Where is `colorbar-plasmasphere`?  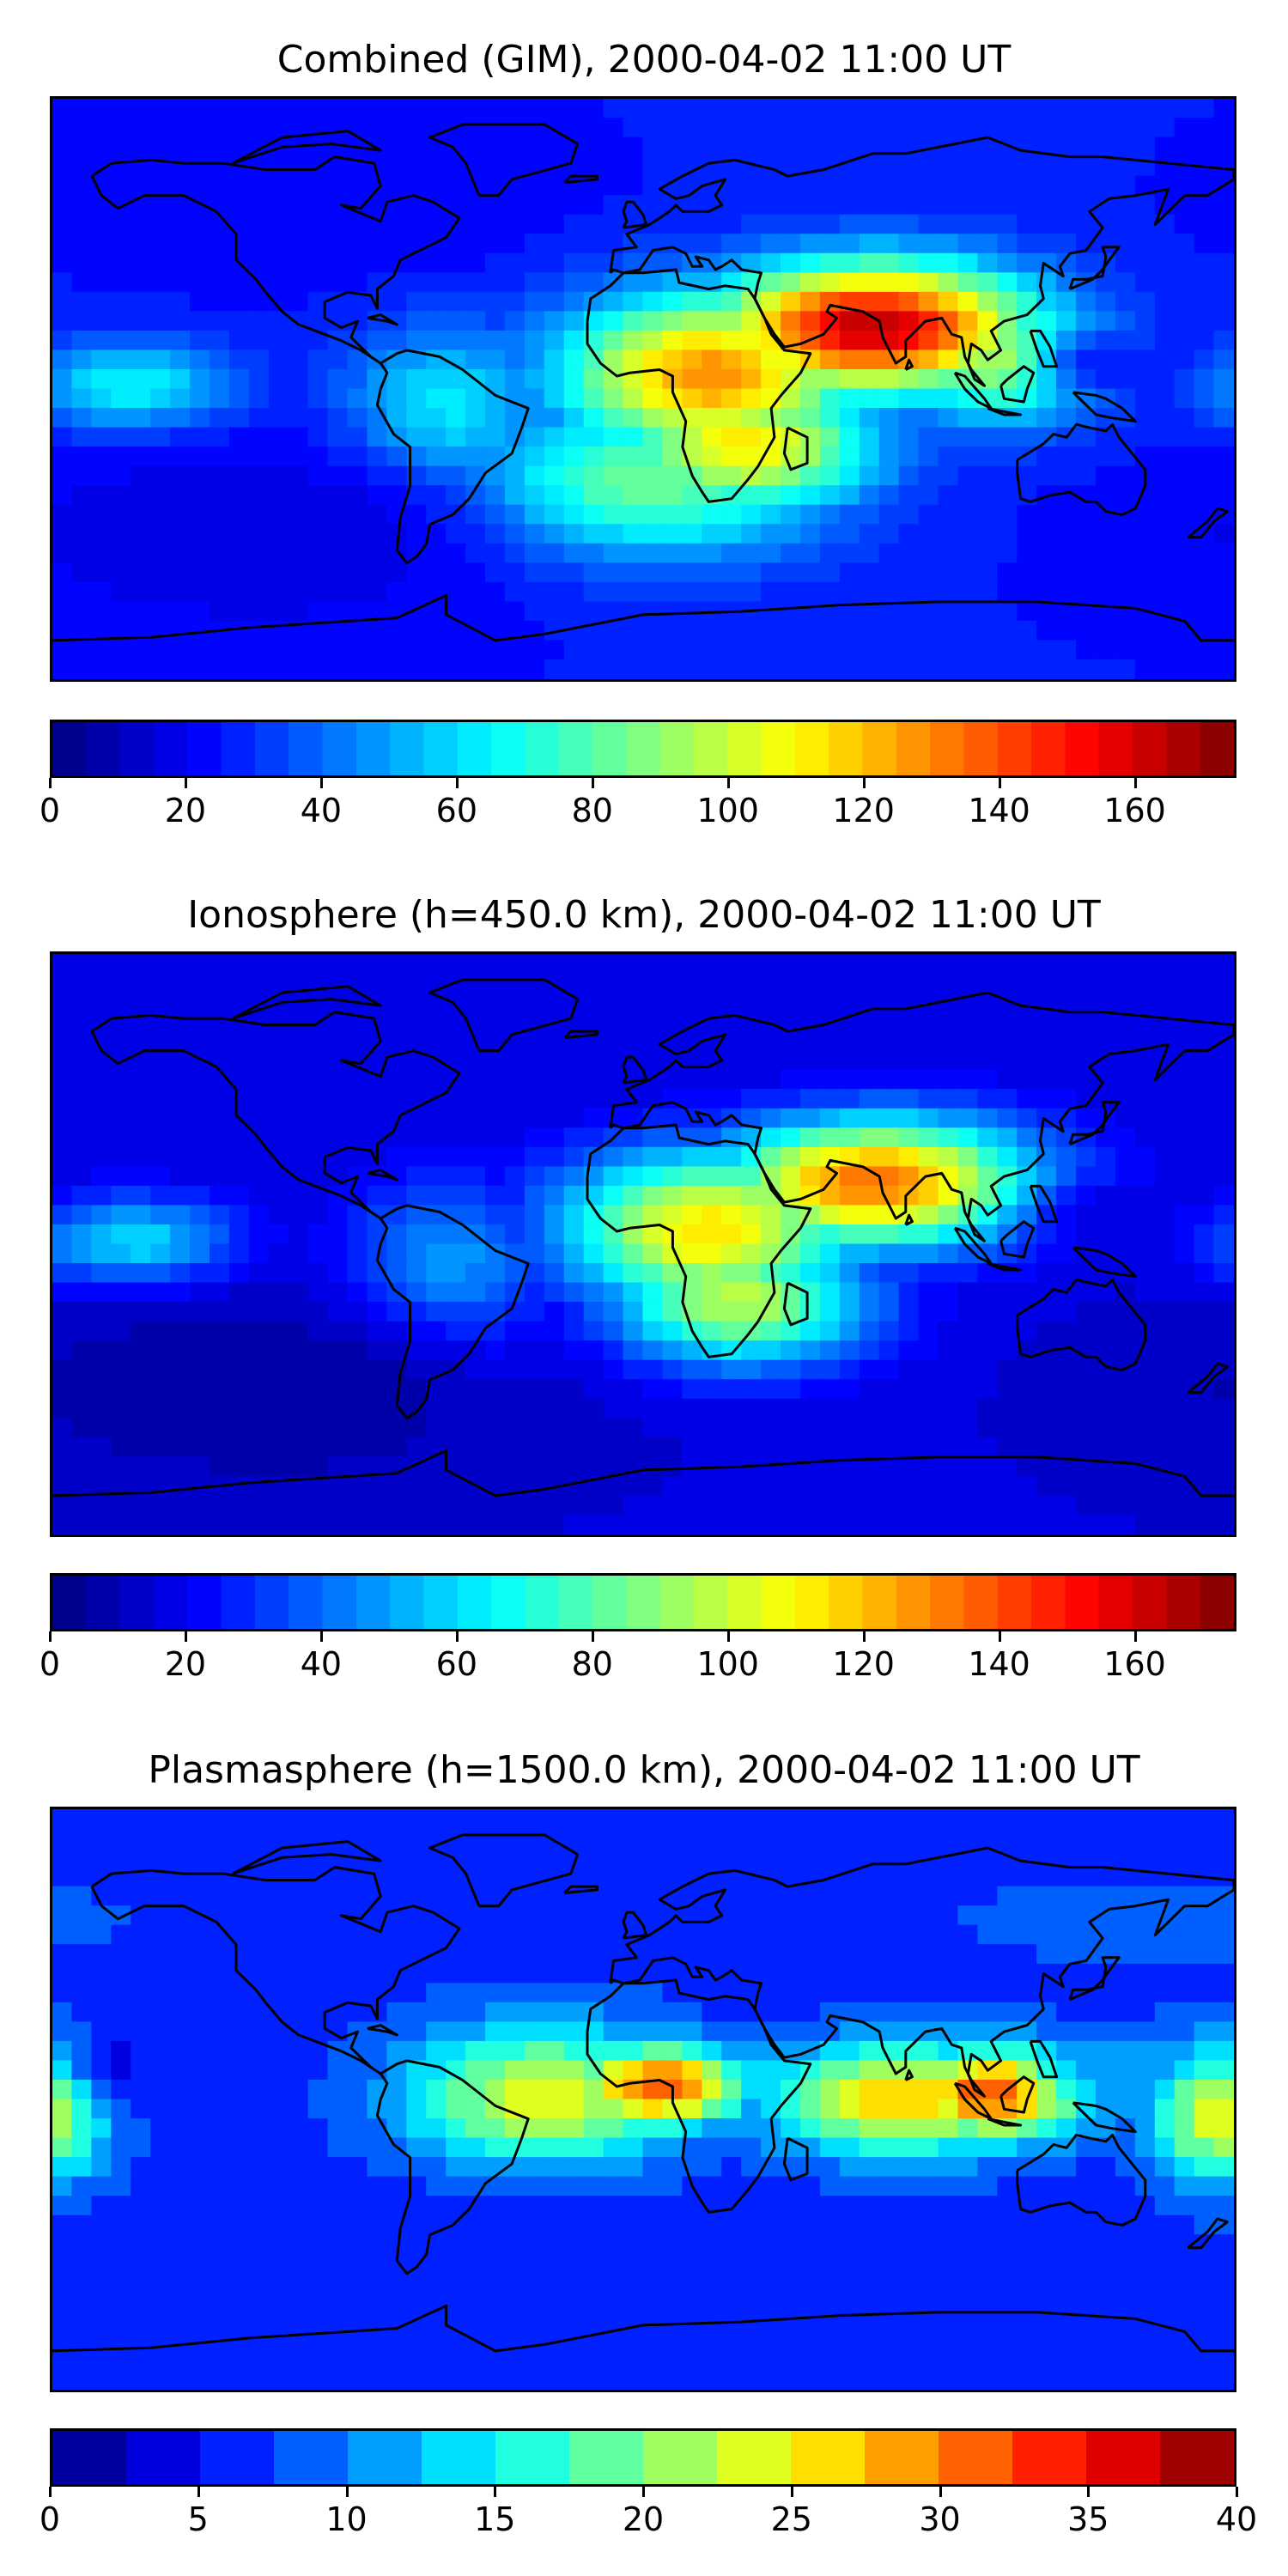
colorbar-plasmasphere is located at coordinates (643, 2457).